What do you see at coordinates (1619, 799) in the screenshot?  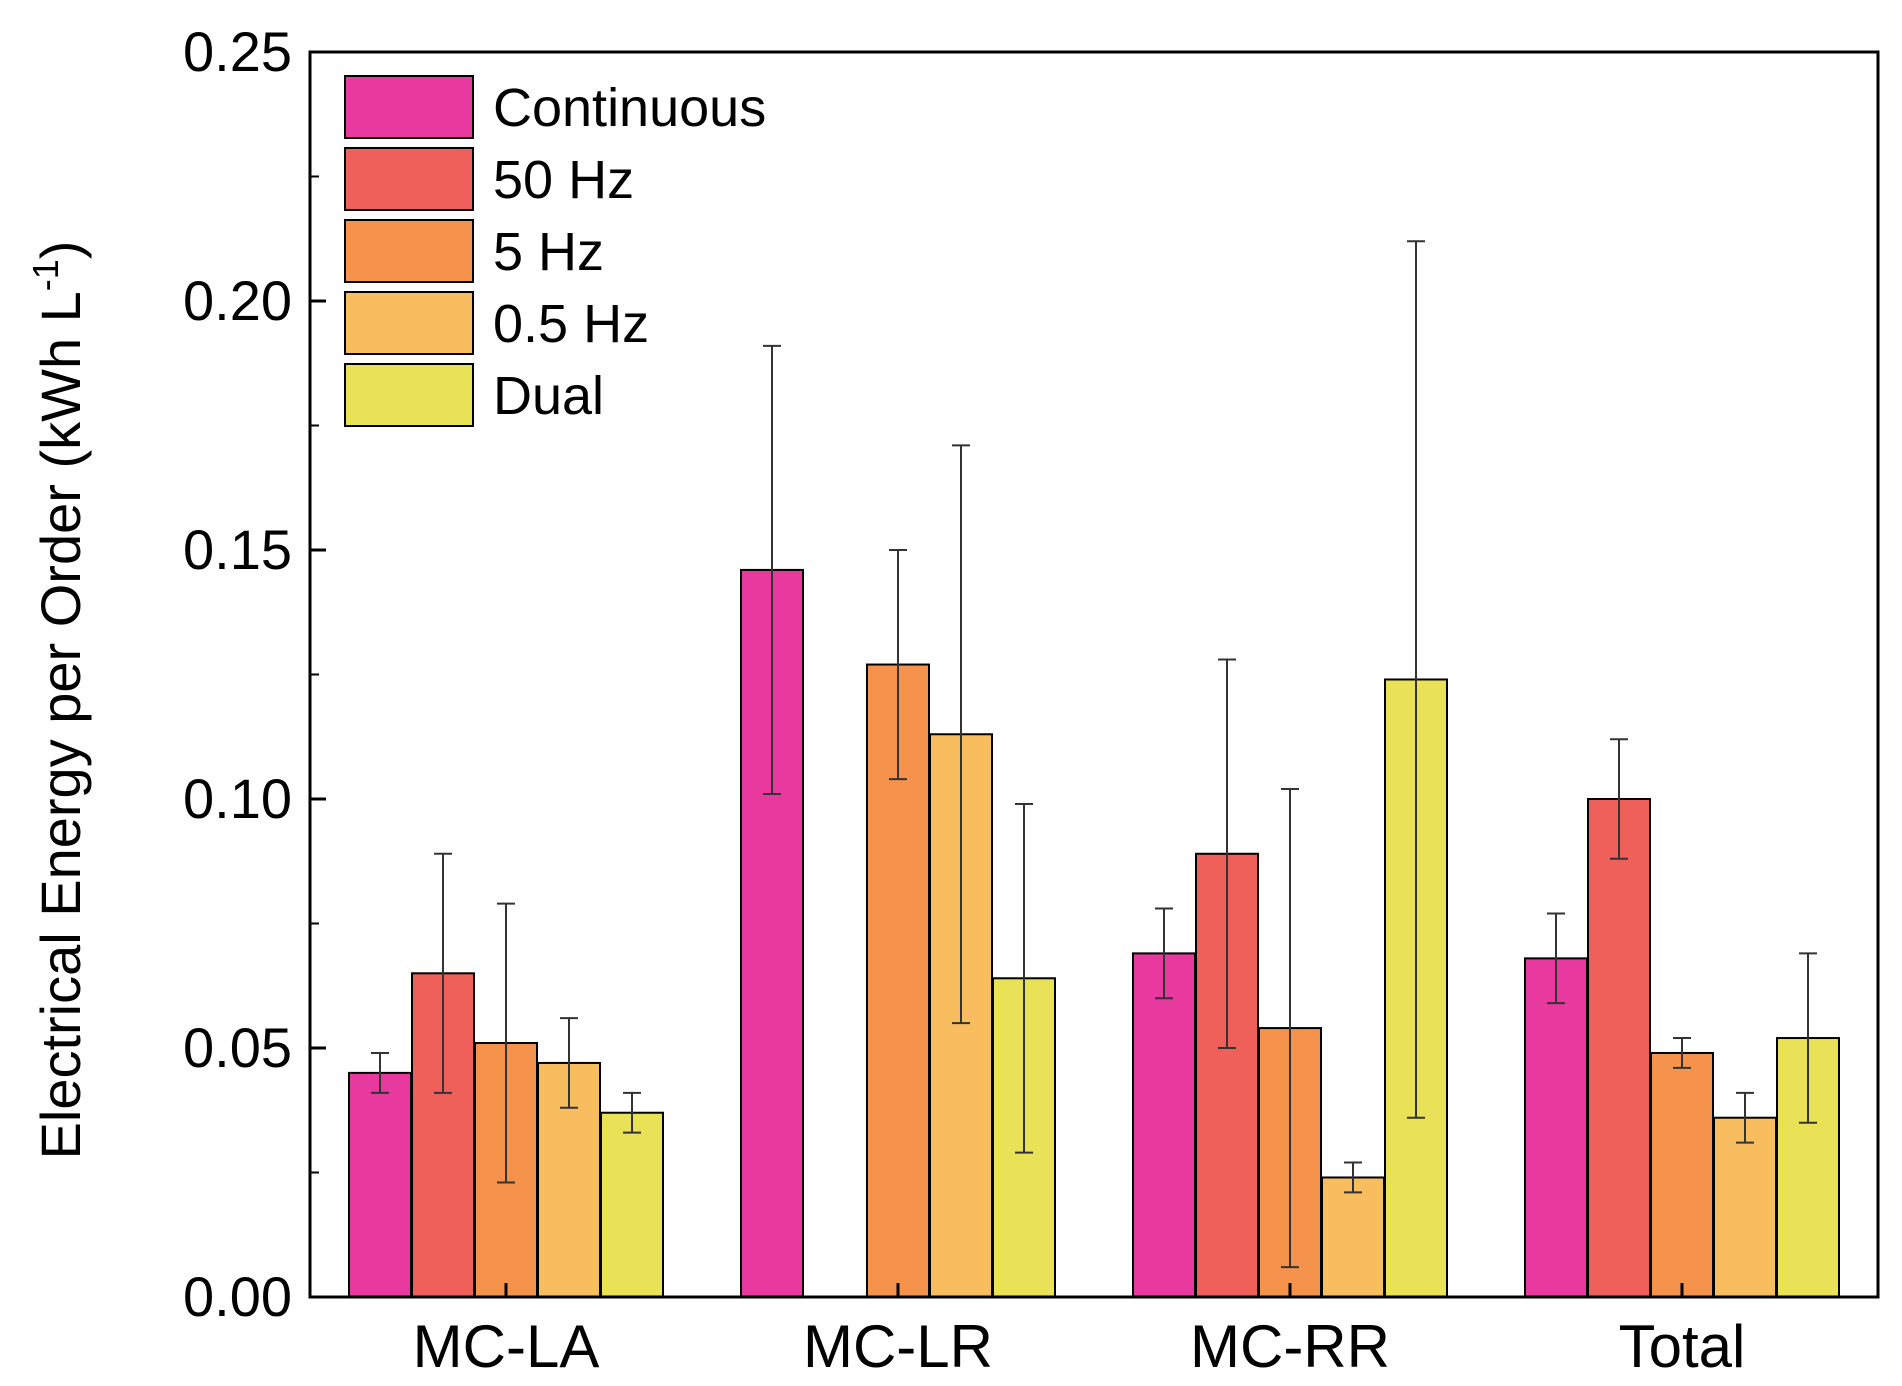 I see `error-bar-total-50-hz` at bounding box center [1619, 799].